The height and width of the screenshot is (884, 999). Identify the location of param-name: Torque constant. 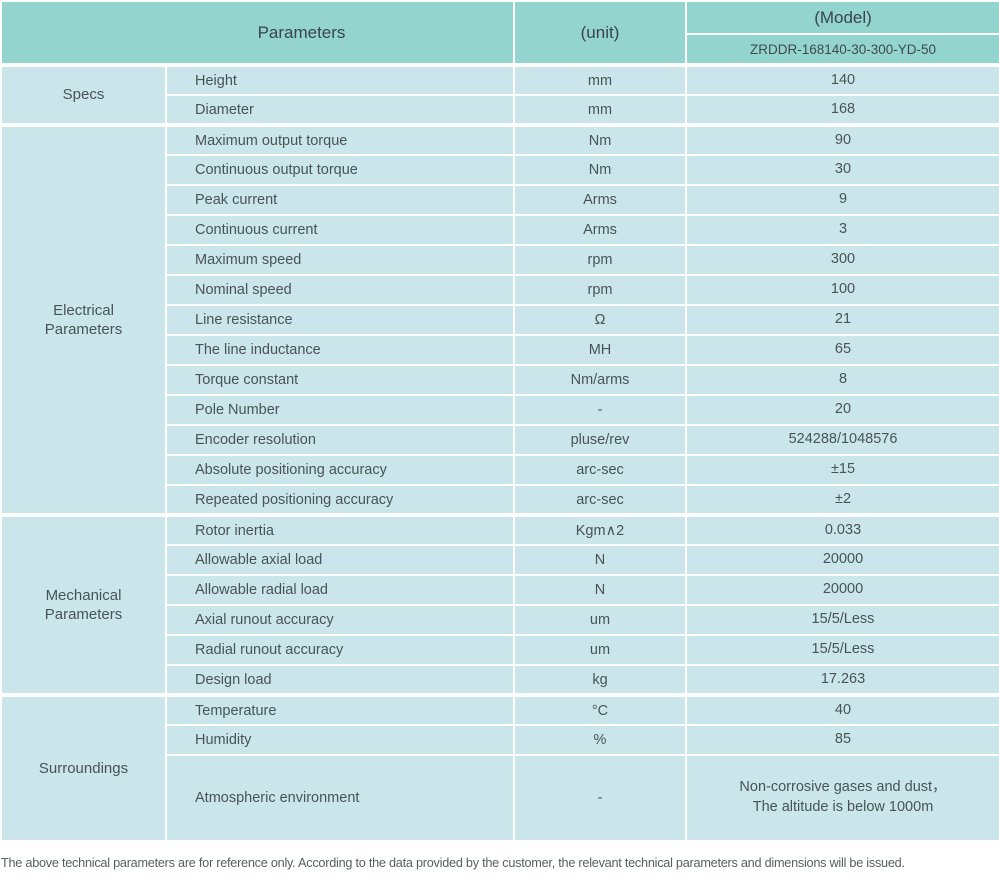
(340, 380).